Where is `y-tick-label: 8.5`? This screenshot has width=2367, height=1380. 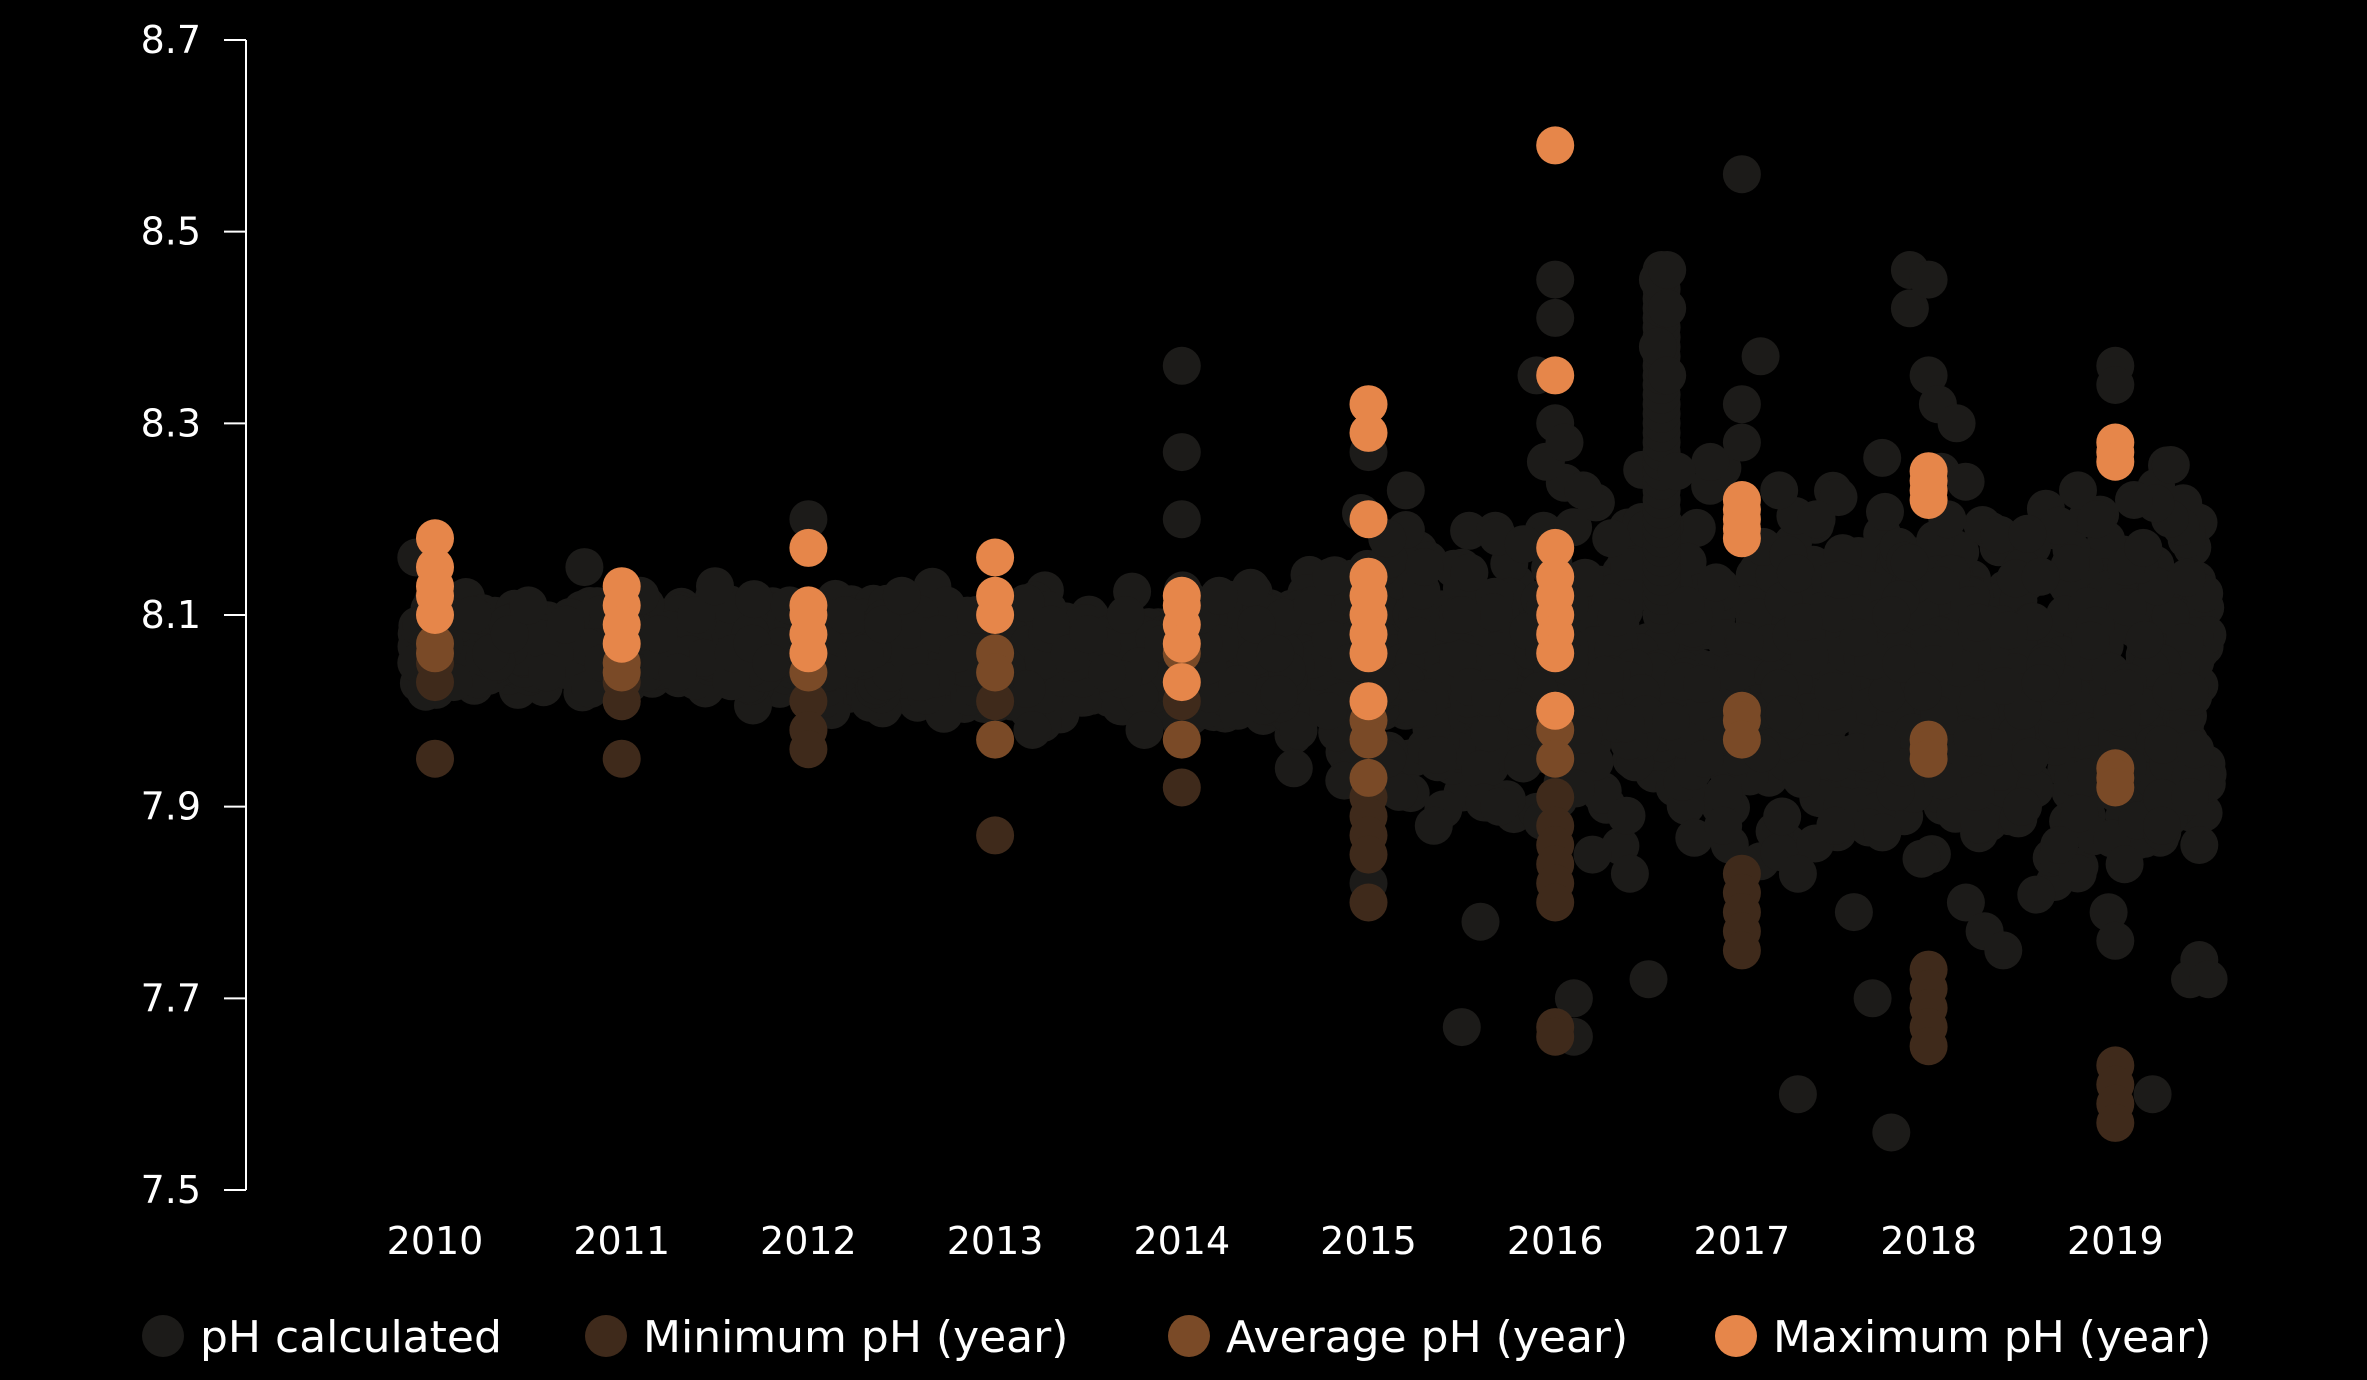
y-tick-label: 8.5 is located at coordinates (171, 232).